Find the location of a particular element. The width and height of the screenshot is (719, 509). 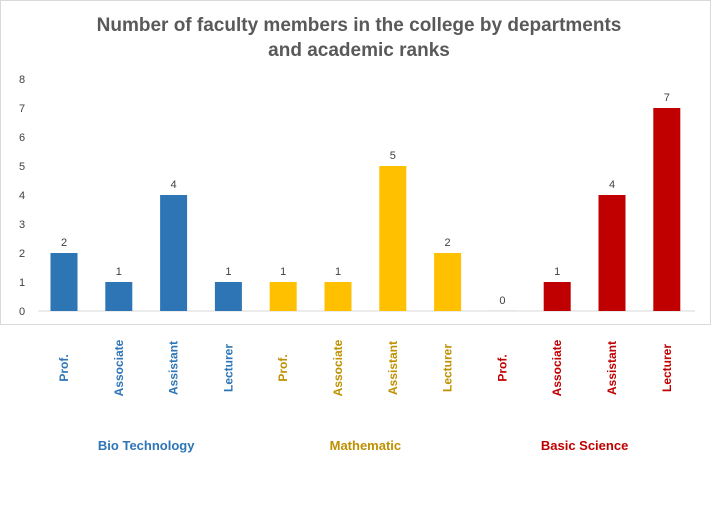

y-axis: 0 1 2 3 4 5 6 7 8 is located at coordinates (22, 196).